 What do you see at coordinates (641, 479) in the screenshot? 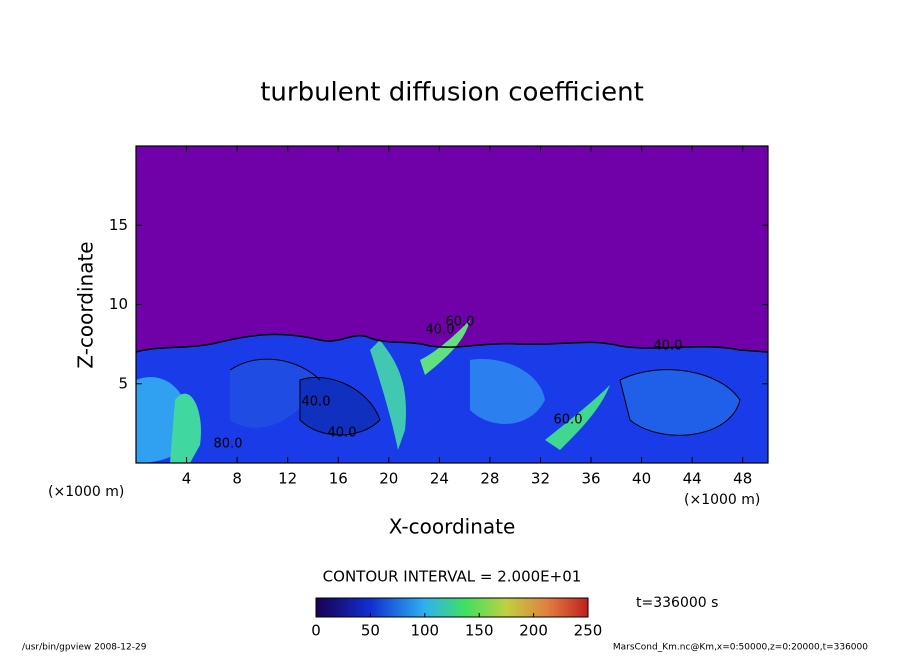
I see `x-tick-label: 40` at bounding box center [641, 479].